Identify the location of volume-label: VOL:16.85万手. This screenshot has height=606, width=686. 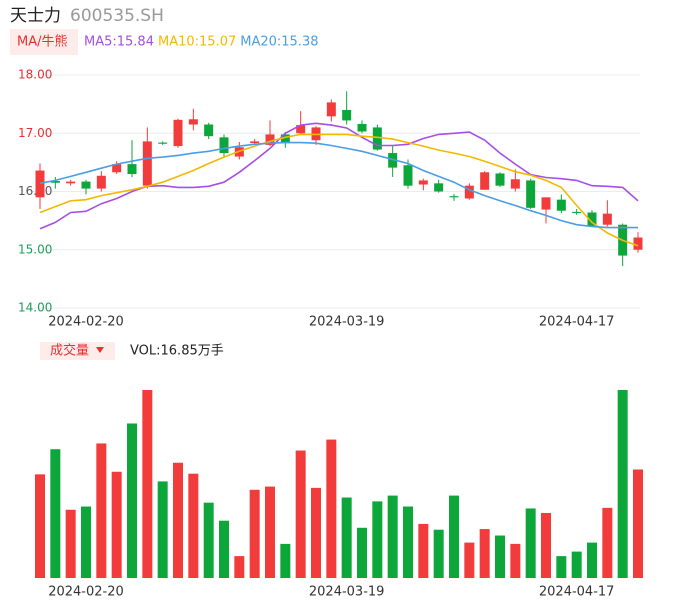
(177, 351).